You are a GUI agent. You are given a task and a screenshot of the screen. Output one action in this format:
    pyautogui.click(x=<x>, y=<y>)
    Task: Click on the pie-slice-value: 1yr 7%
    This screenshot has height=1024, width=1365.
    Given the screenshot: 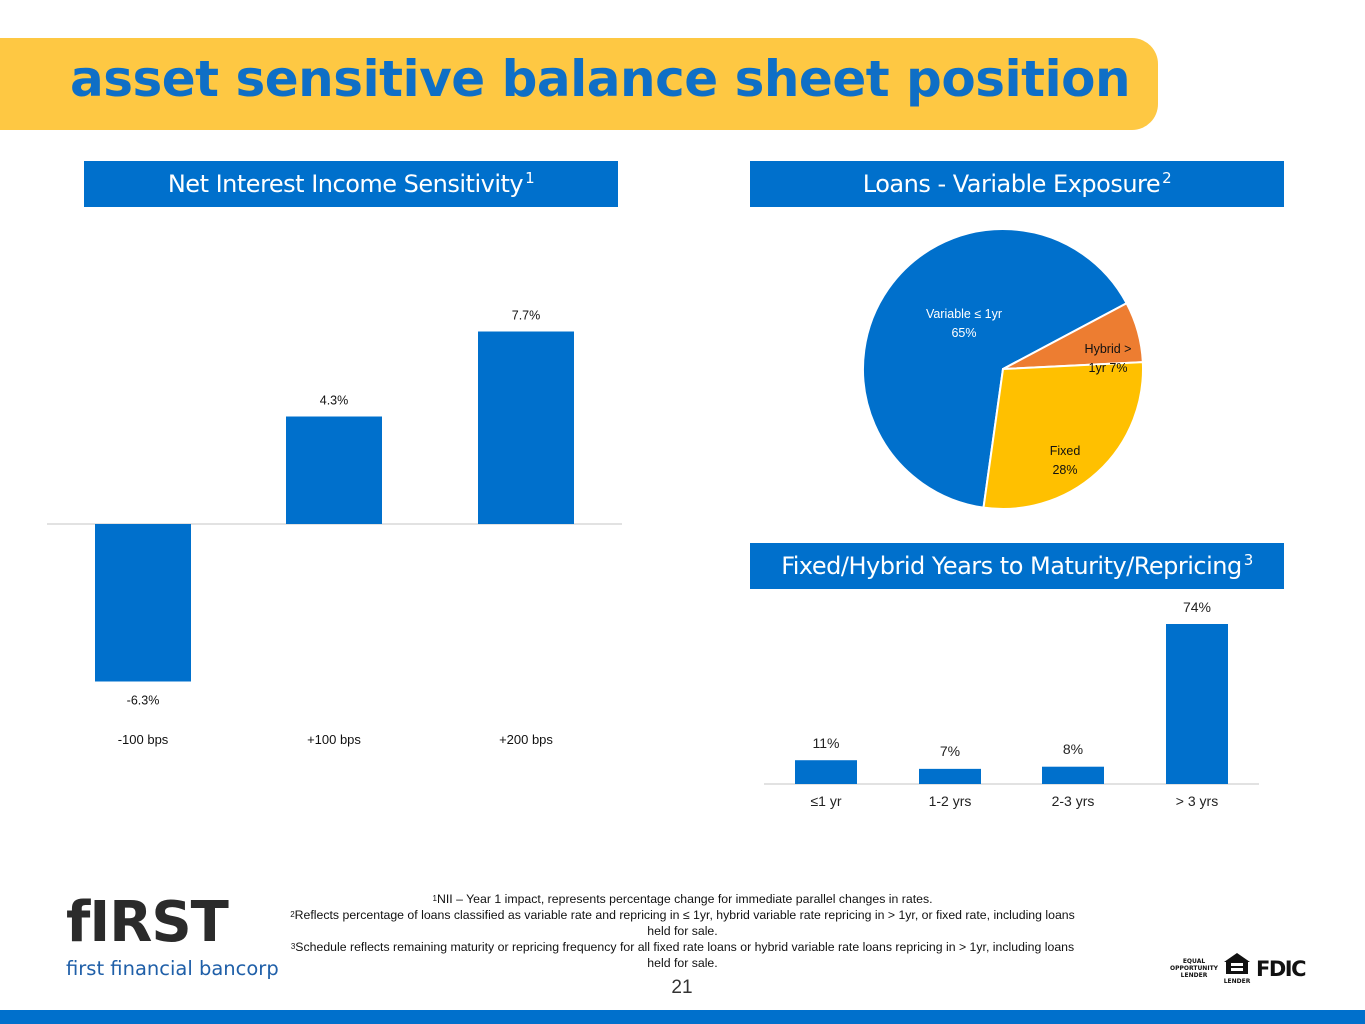 What is the action you would take?
    pyautogui.click(x=1108, y=368)
    